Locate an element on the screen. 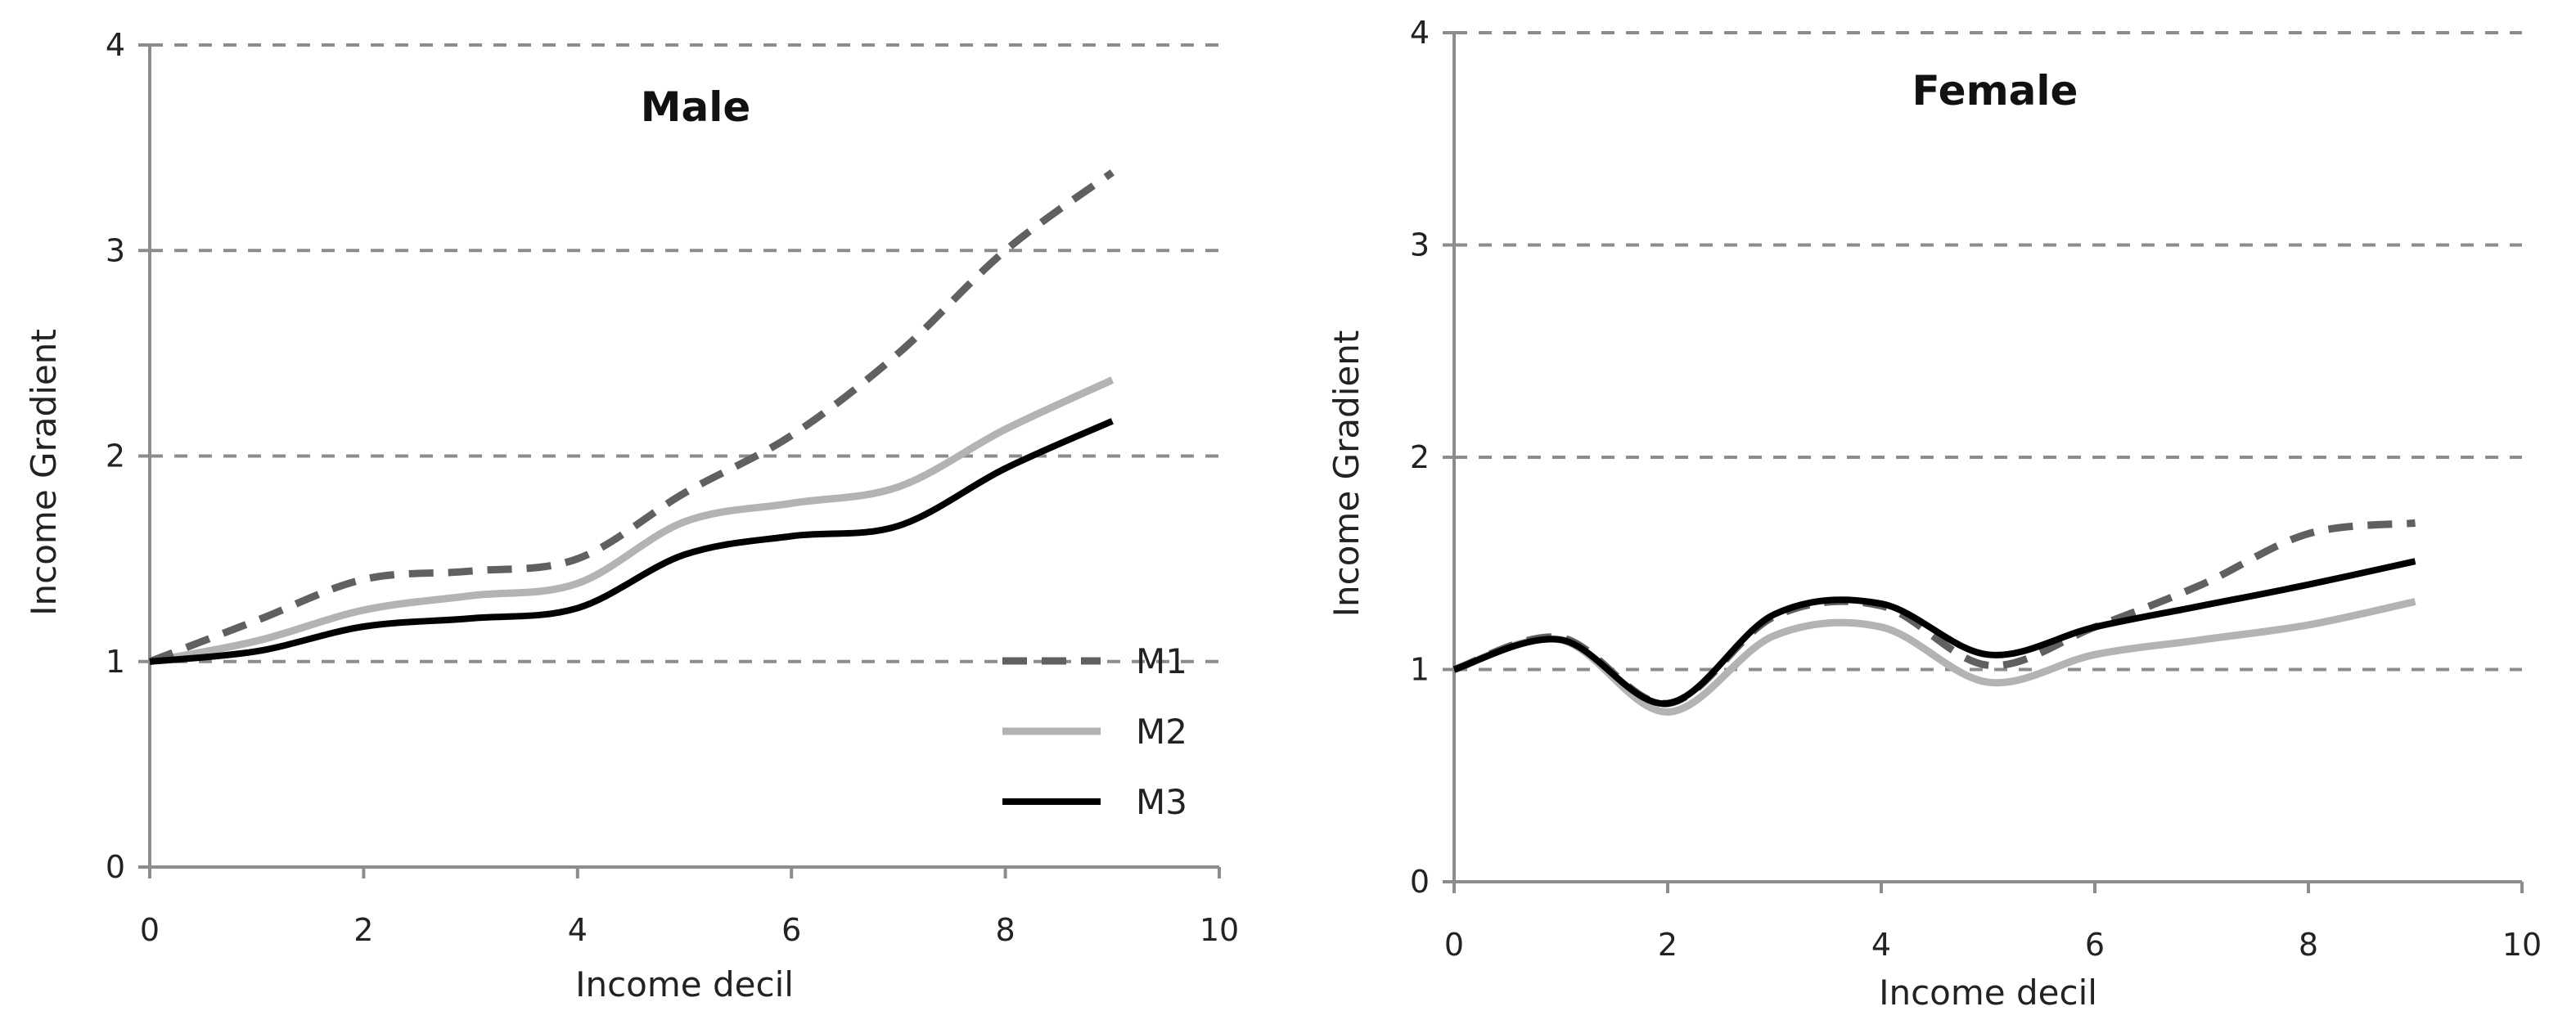 This screenshot has width=2576, height=1029. legend-label-m1: M1 is located at coordinates (1161, 661).